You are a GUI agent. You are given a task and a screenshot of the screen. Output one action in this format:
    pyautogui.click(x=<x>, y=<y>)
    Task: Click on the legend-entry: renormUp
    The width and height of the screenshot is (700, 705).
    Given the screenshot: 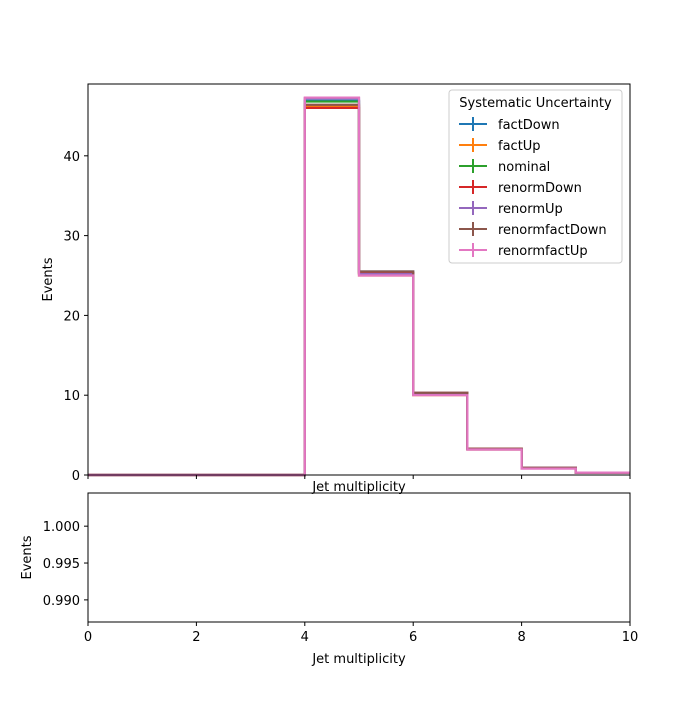 What is the action you would take?
    pyautogui.click(x=511, y=209)
    